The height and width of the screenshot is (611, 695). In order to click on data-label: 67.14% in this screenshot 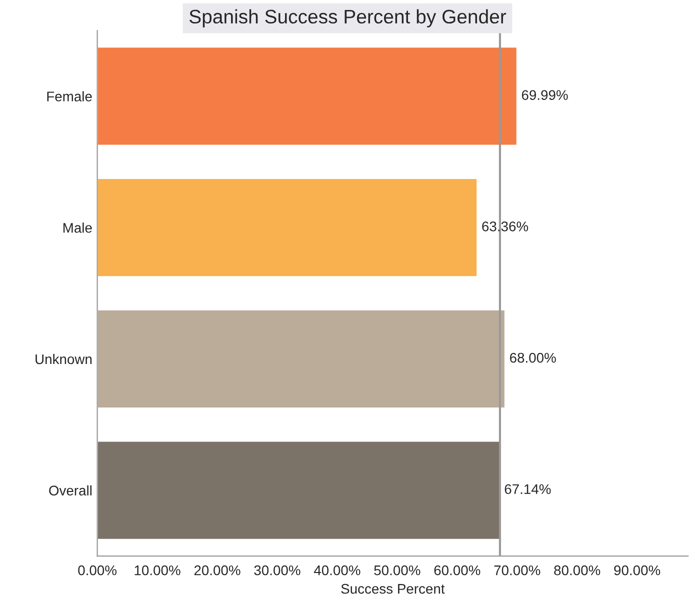, I will do `click(527, 489)`.